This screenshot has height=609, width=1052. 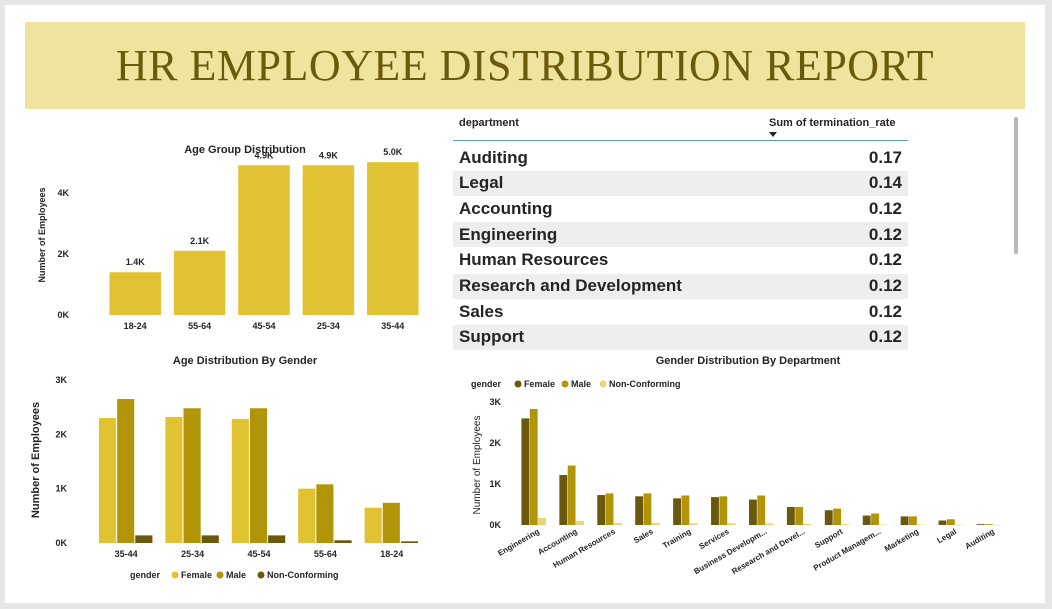 I want to click on table-scrollbar, so click(x=1016, y=185).